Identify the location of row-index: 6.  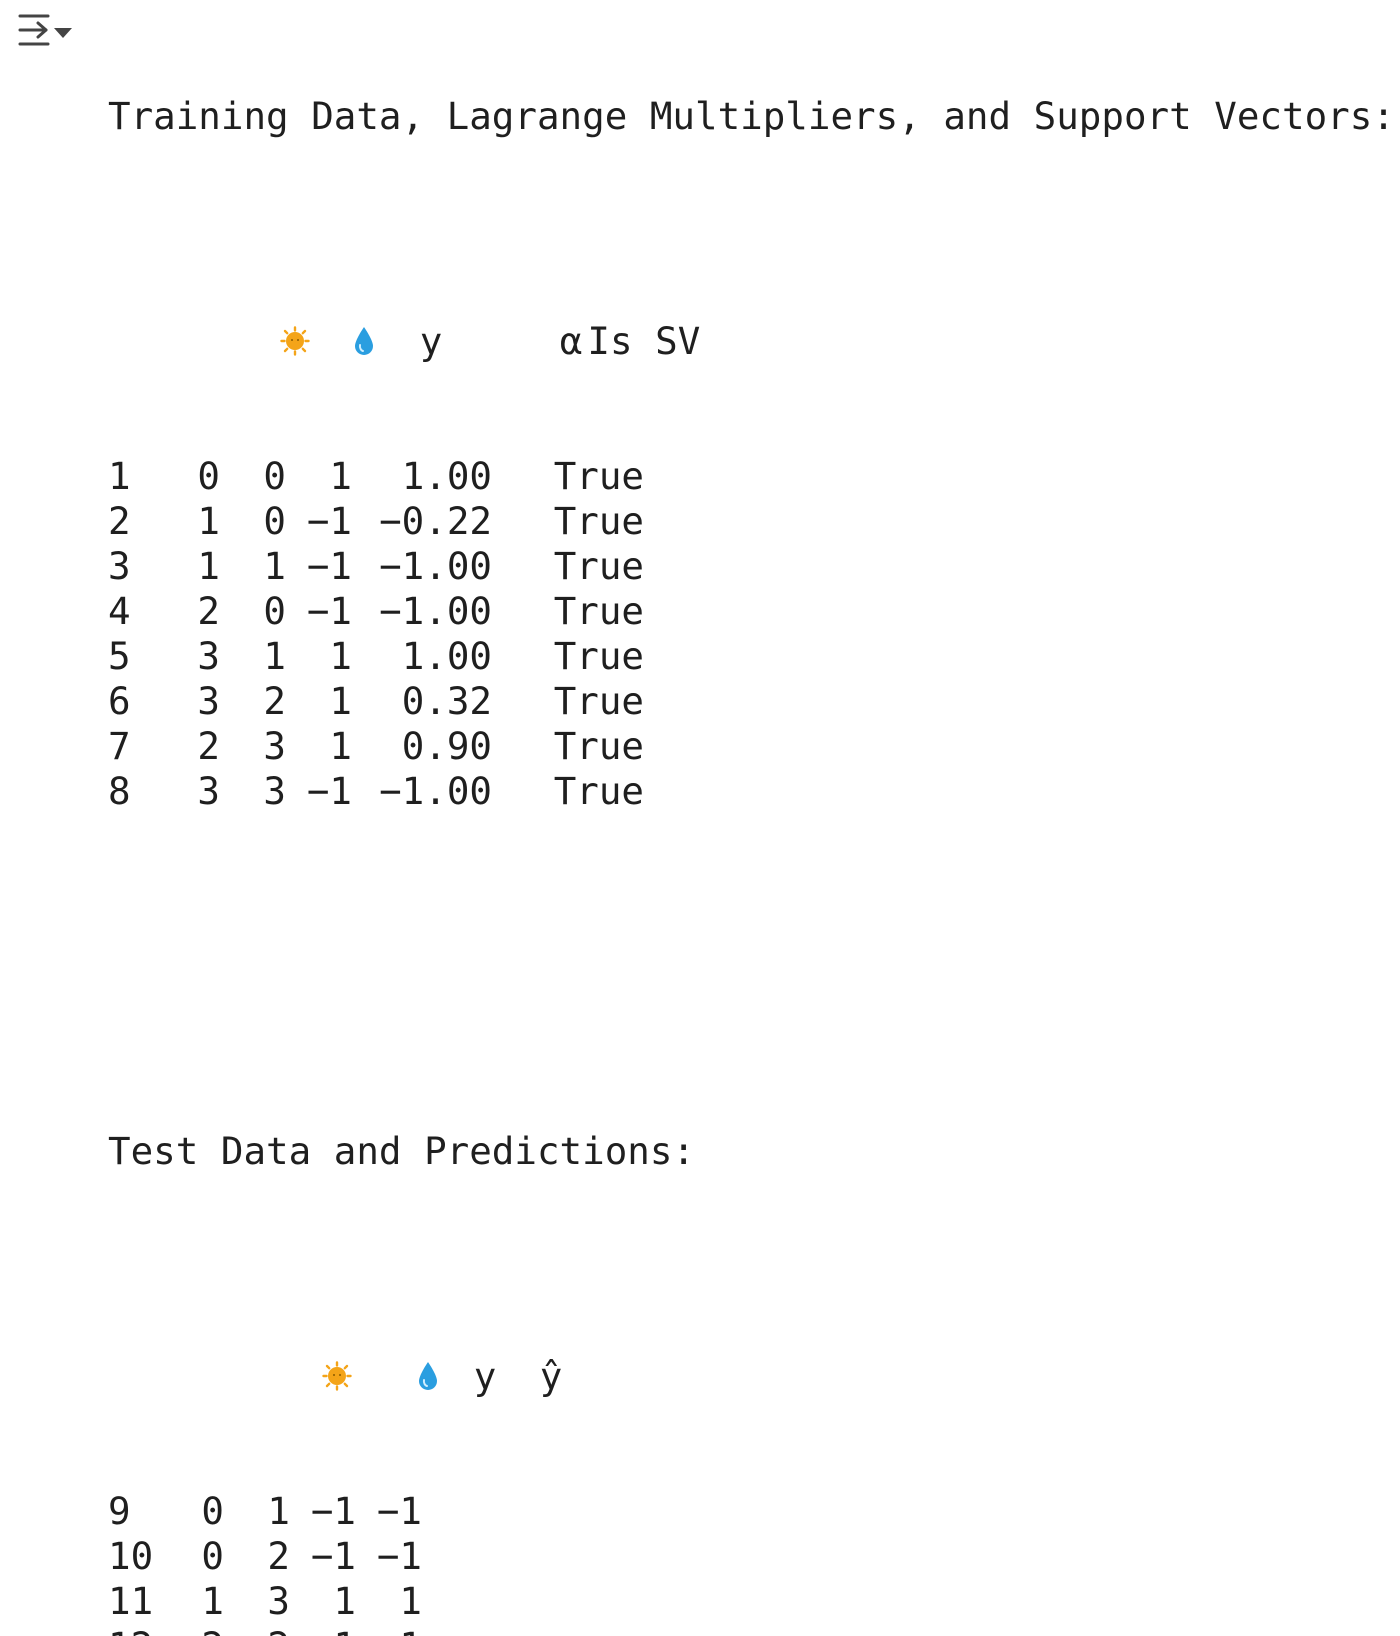
(119, 701).